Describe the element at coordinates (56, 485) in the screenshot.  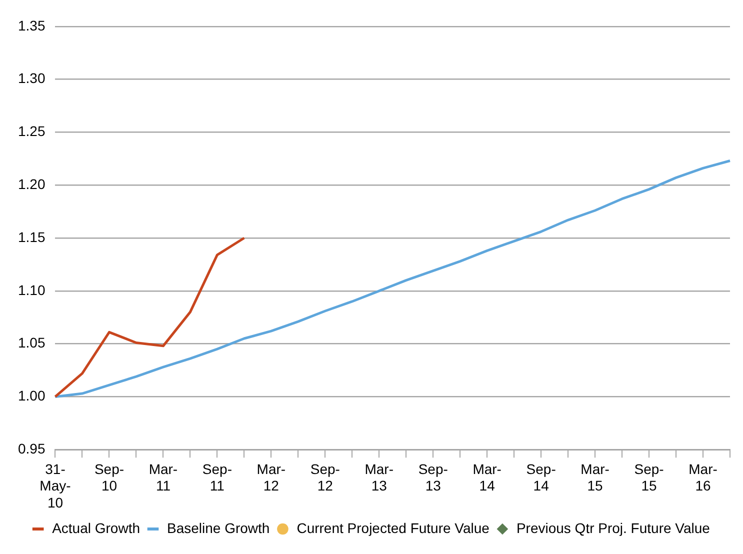
I see `x-tick-label: 31-May-10` at that location.